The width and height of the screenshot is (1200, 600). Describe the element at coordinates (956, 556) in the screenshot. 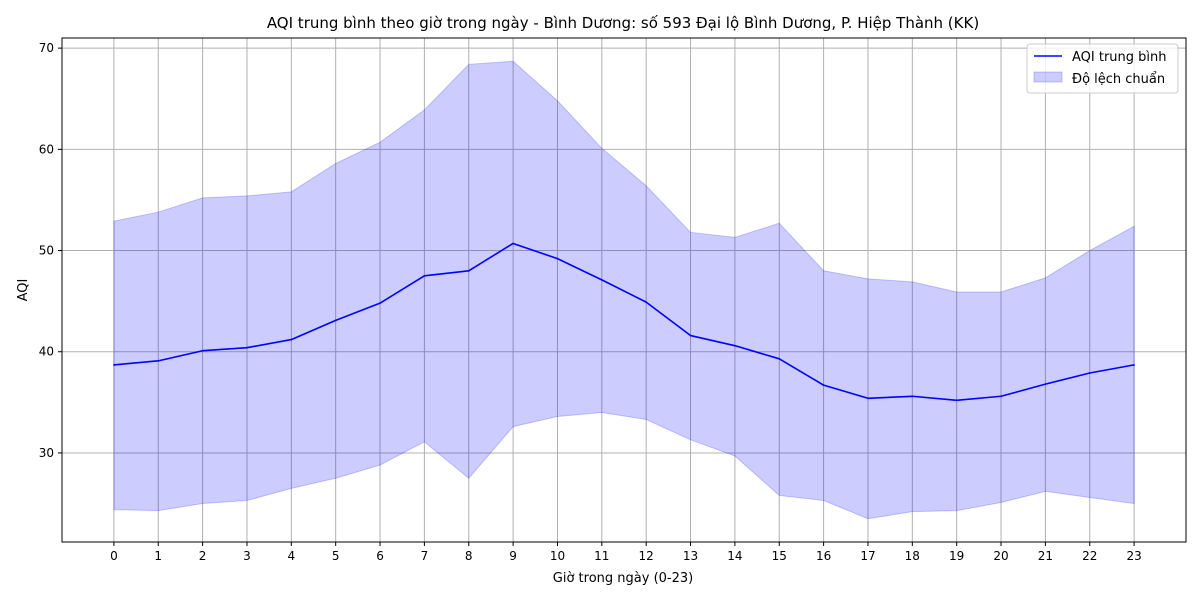

I see `x-tick-label: 19` at that location.